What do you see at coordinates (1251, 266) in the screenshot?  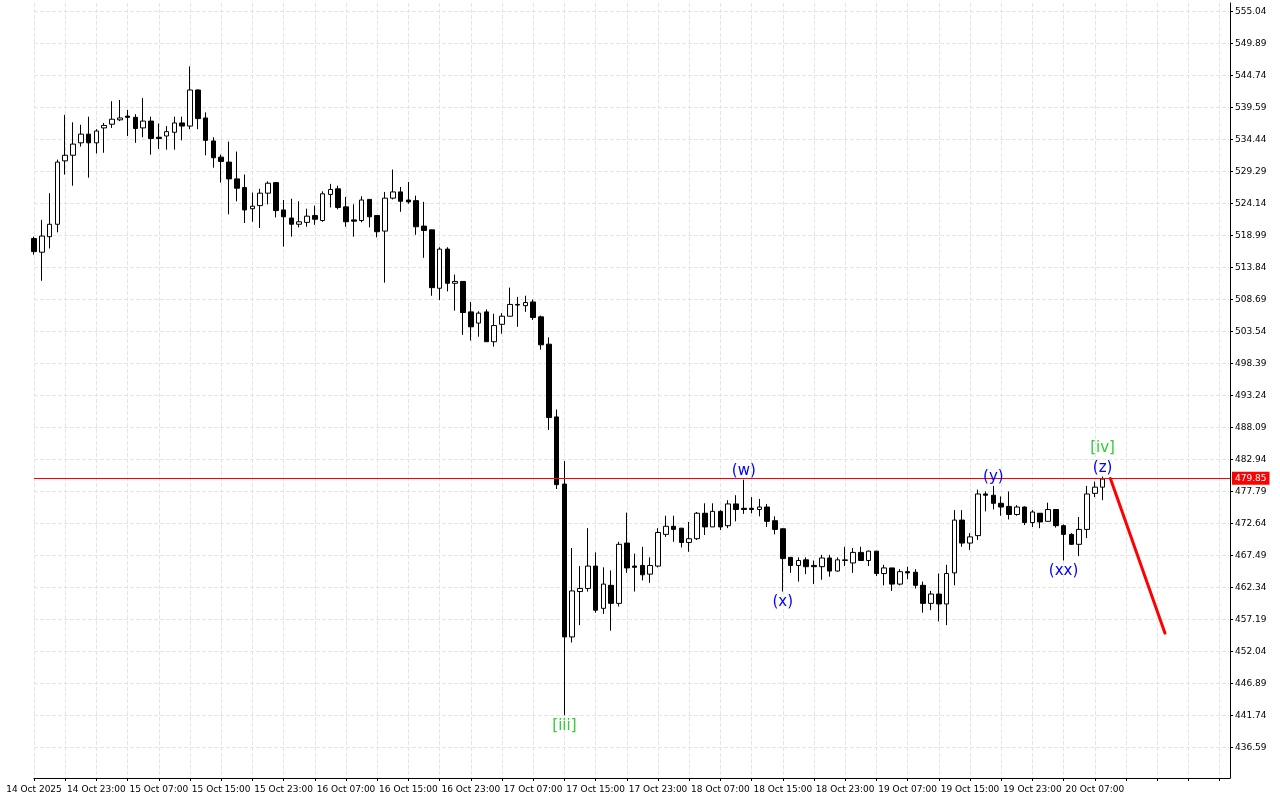 I see `y-tick-label: 513.84` at bounding box center [1251, 266].